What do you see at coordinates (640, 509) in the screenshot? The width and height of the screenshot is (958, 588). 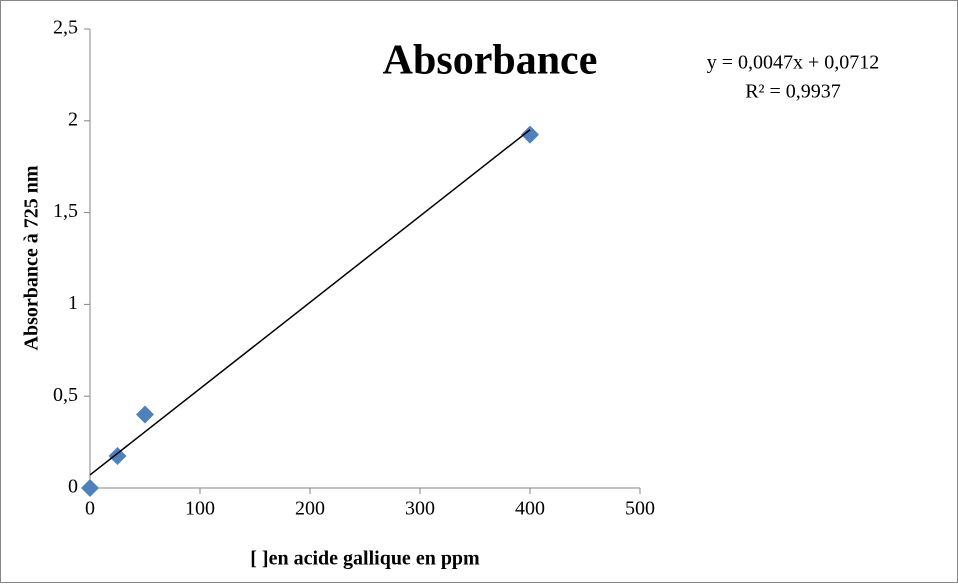 I see `x-tick-label: 500` at bounding box center [640, 509].